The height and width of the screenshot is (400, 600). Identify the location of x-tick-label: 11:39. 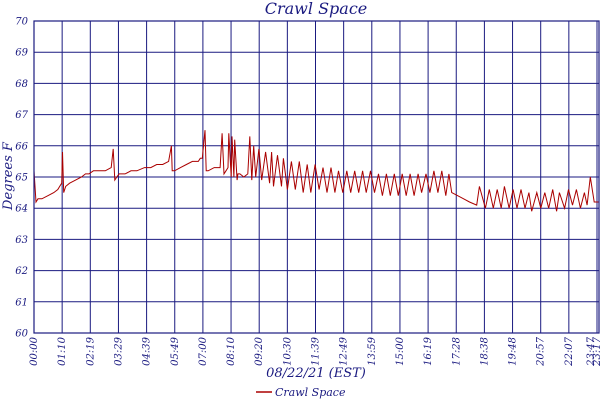
(316, 350).